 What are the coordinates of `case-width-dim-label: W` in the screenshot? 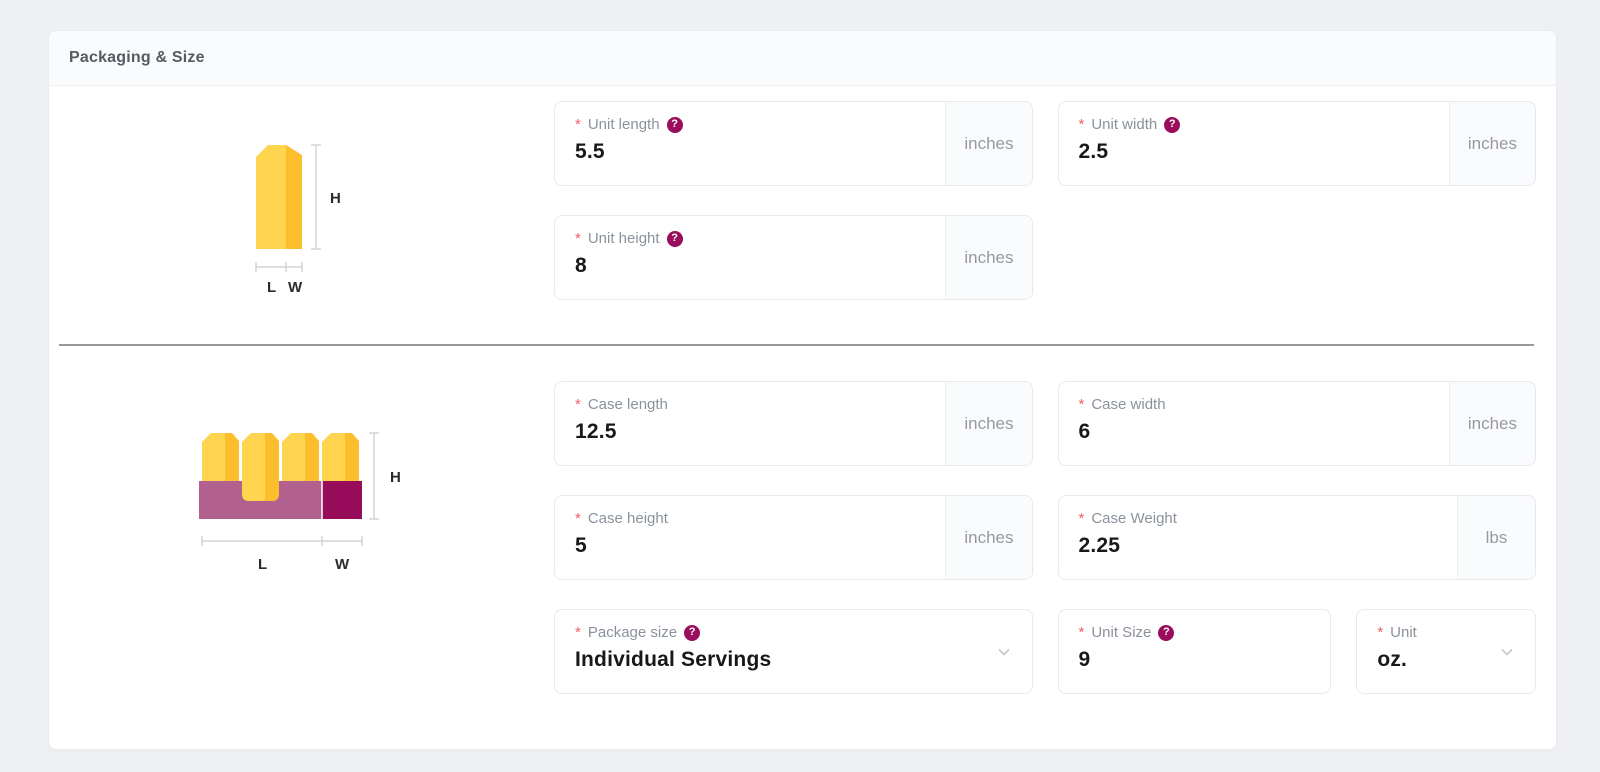 It's located at (342, 564).